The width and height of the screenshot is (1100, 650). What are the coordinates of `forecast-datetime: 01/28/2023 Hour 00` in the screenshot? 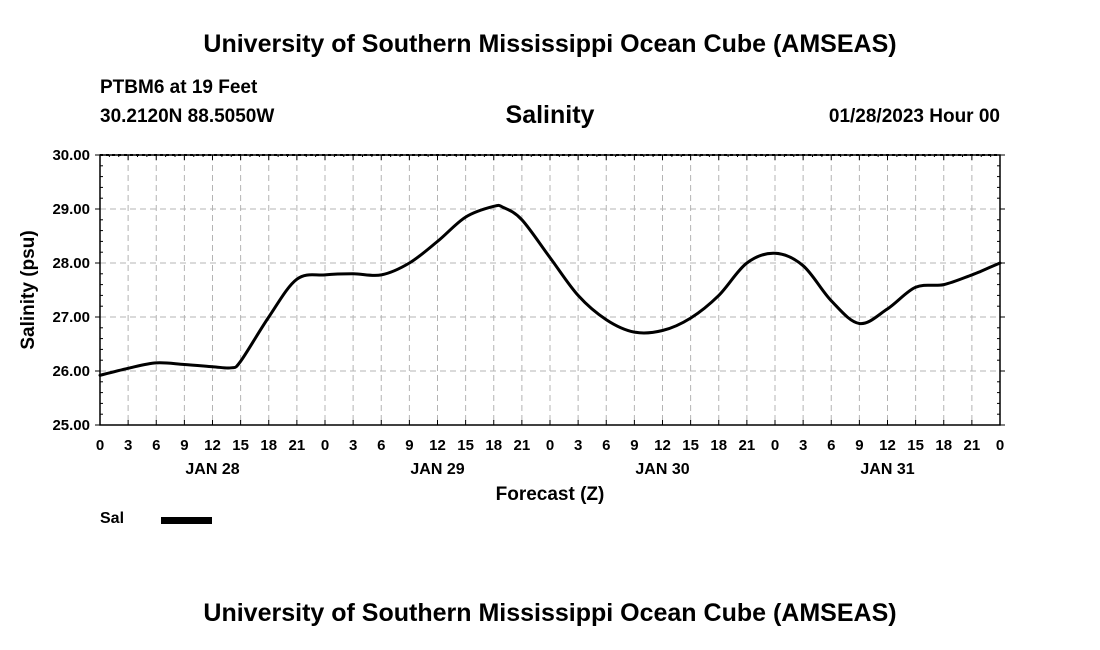 It's located at (914, 116).